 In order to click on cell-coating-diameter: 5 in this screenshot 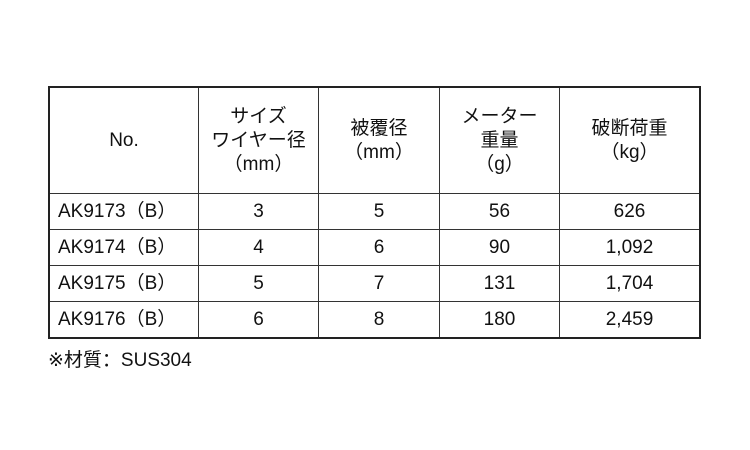, I will do `click(379, 211)`.